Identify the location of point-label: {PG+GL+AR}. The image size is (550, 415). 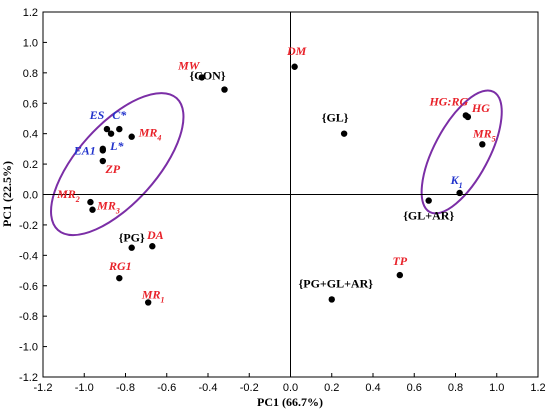
(336, 283).